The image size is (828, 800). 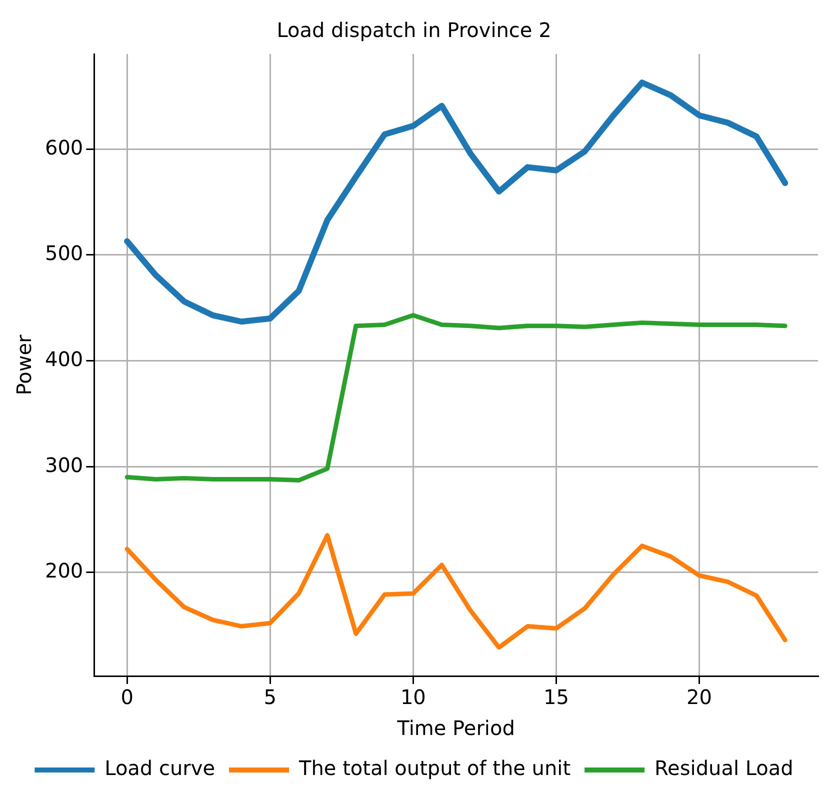 What do you see at coordinates (160, 768) in the screenshot?
I see `legend-label: Load curve` at bounding box center [160, 768].